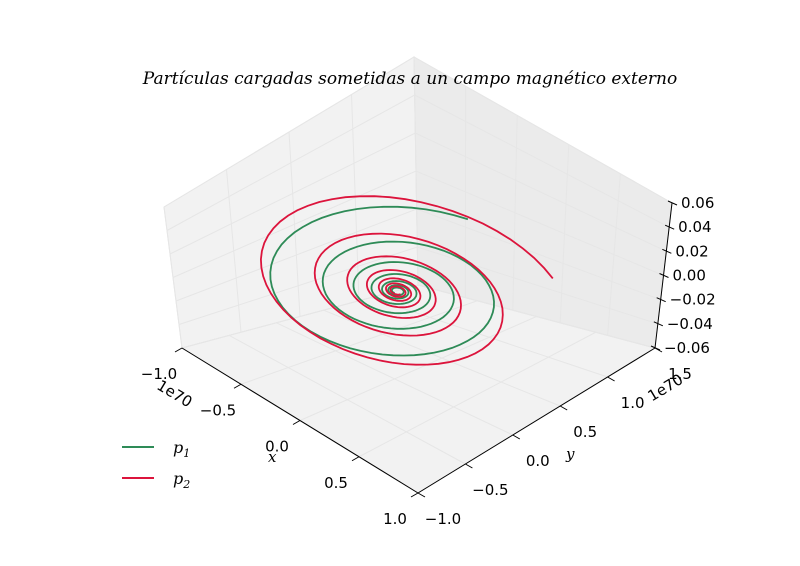 This screenshot has width=800, height=566. What do you see at coordinates (181, 449) in the screenshot?
I see `legend-label-p1: p1` at bounding box center [181, 449].